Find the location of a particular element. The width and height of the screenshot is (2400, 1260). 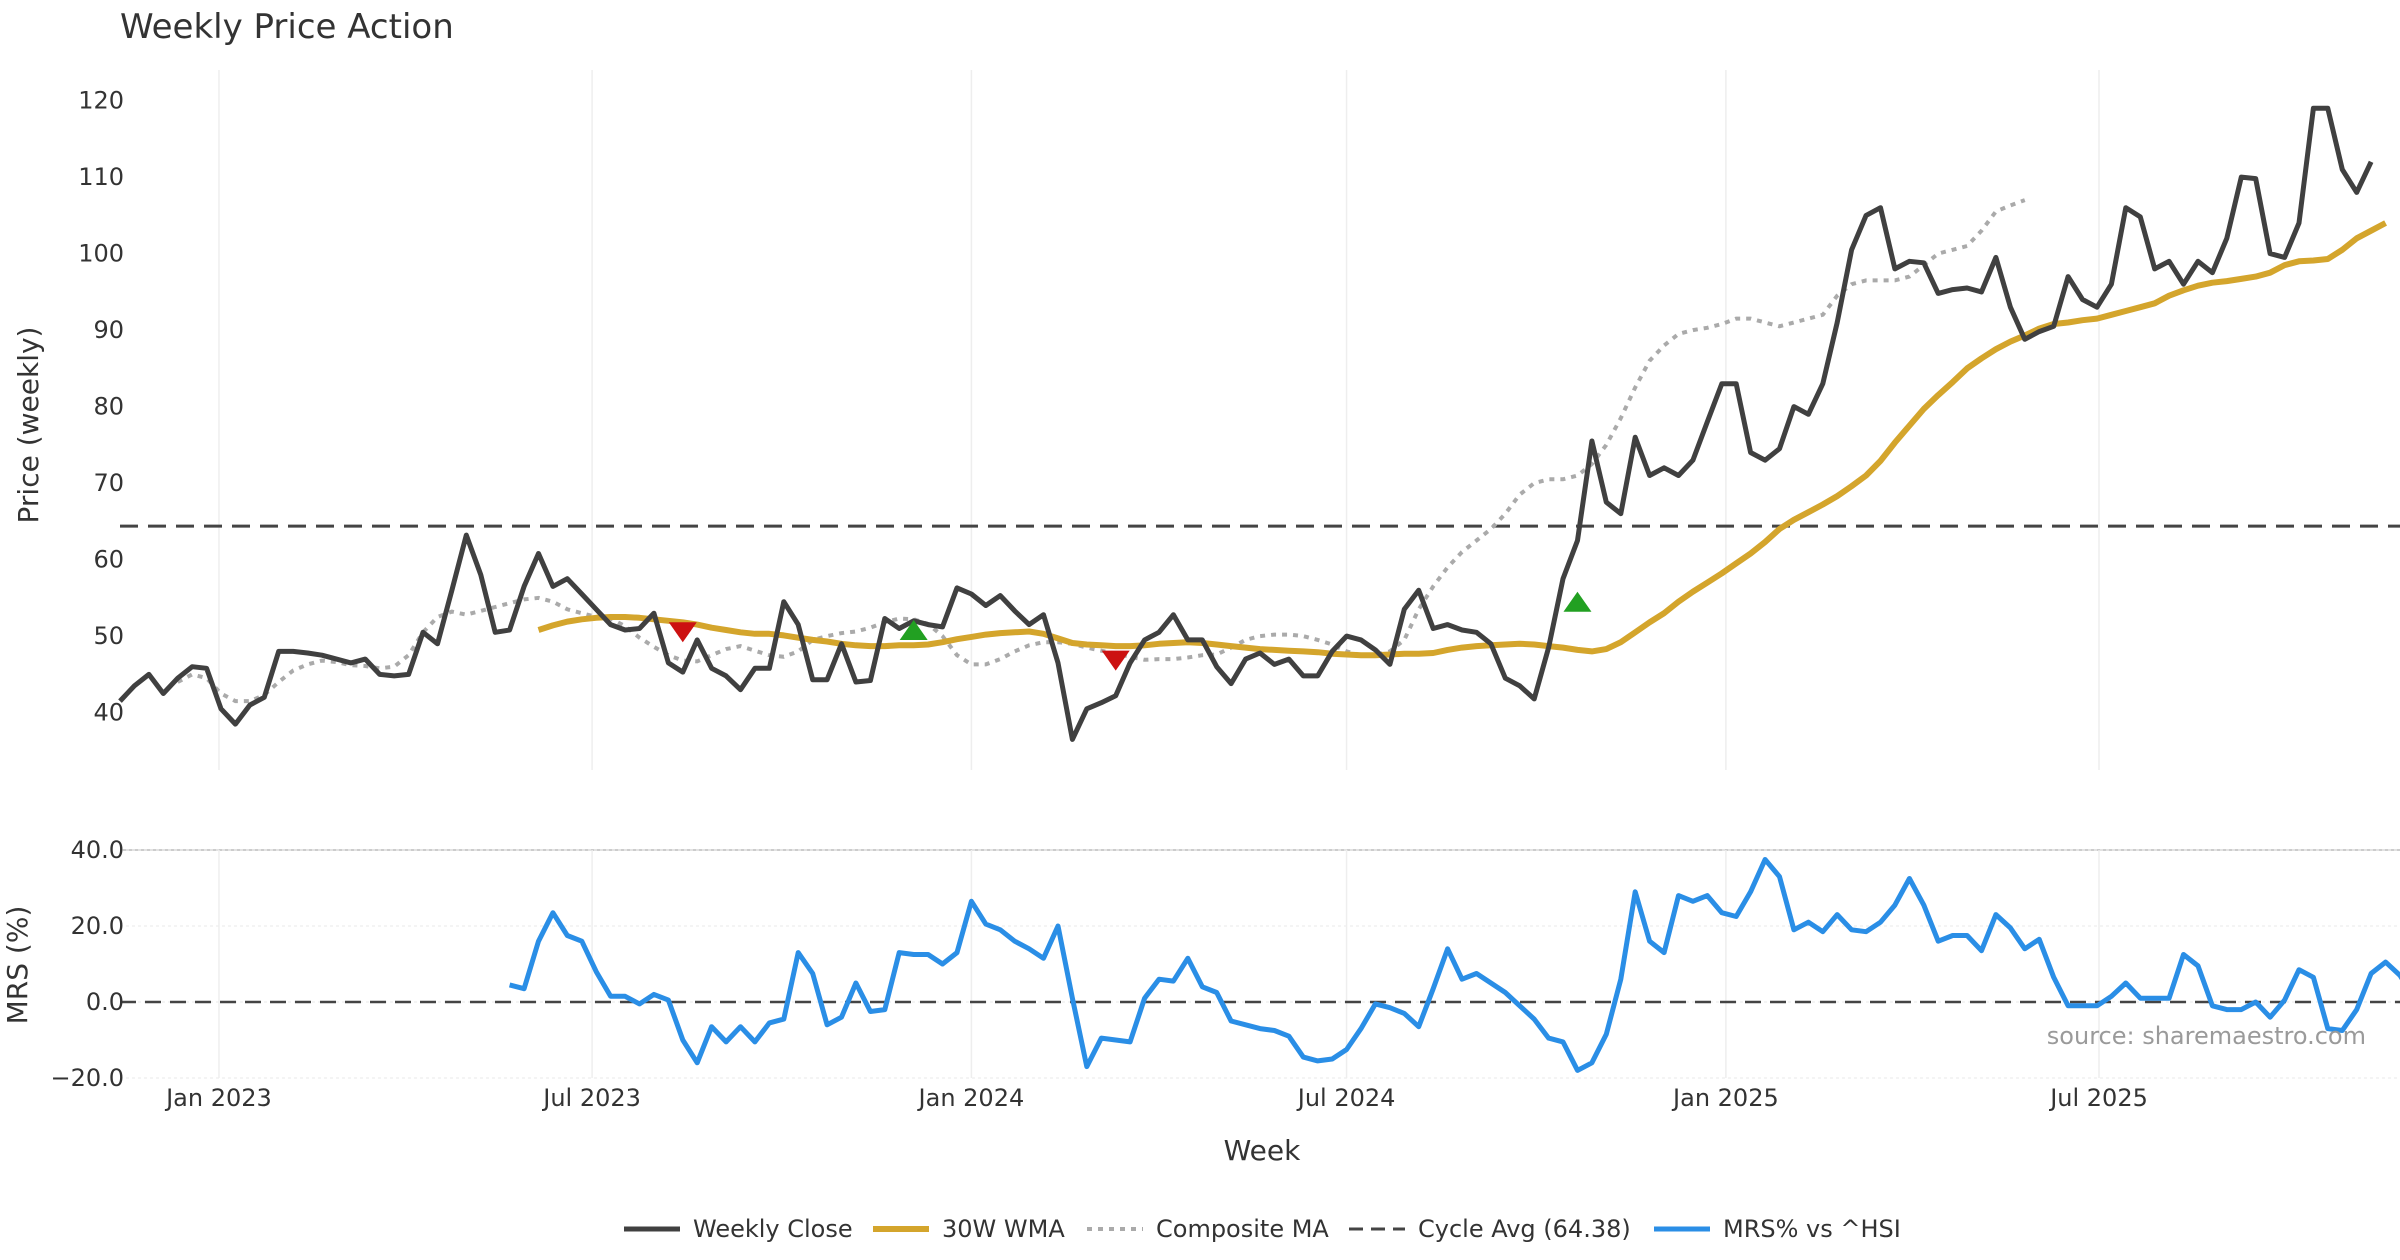

price-y-ticks: 40 50 60 70 80 90 100 110 120 is located at coordinates (101, 407).